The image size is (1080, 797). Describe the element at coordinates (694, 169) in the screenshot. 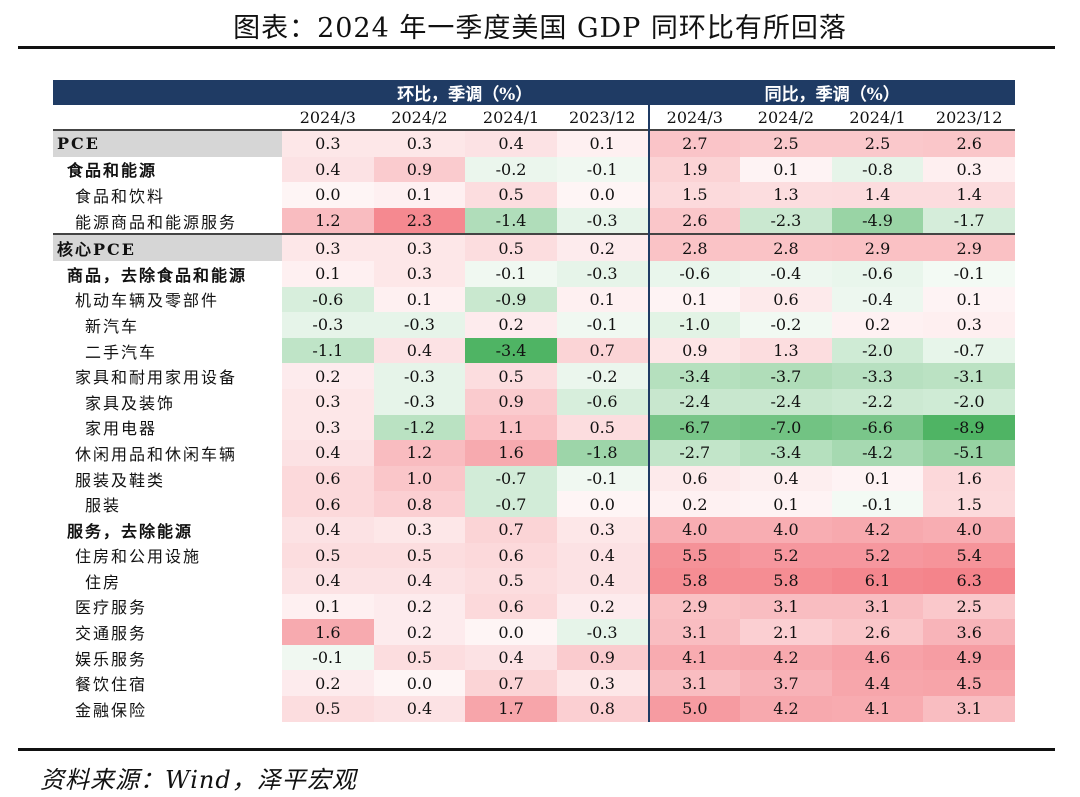

I see `yoy-value-cell: 1.9` at that location.